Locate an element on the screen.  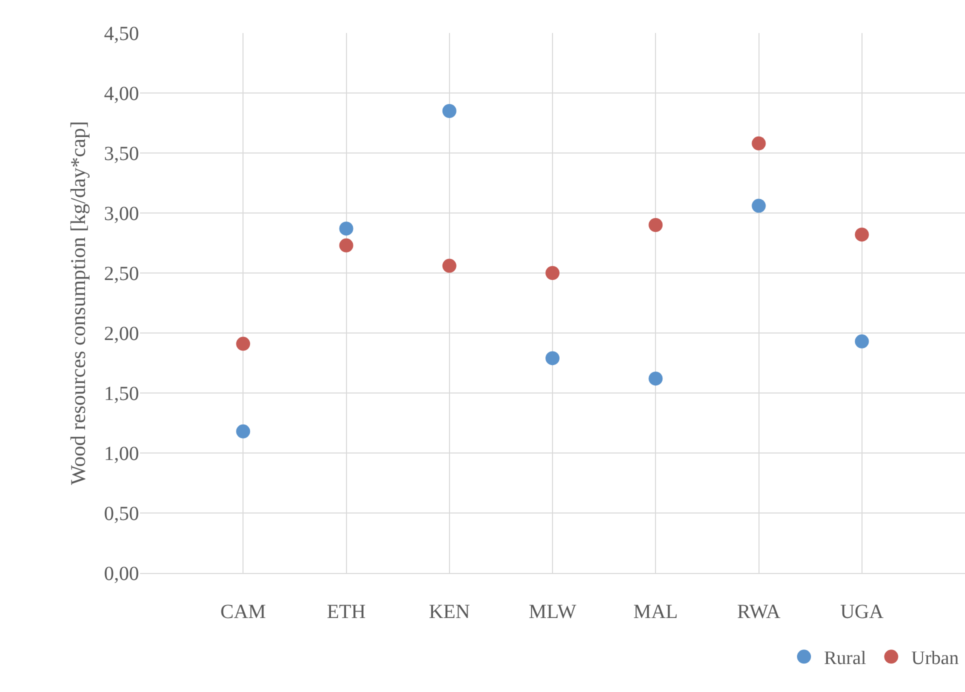
legend-label: Urban is located at coordinates (935, 659).